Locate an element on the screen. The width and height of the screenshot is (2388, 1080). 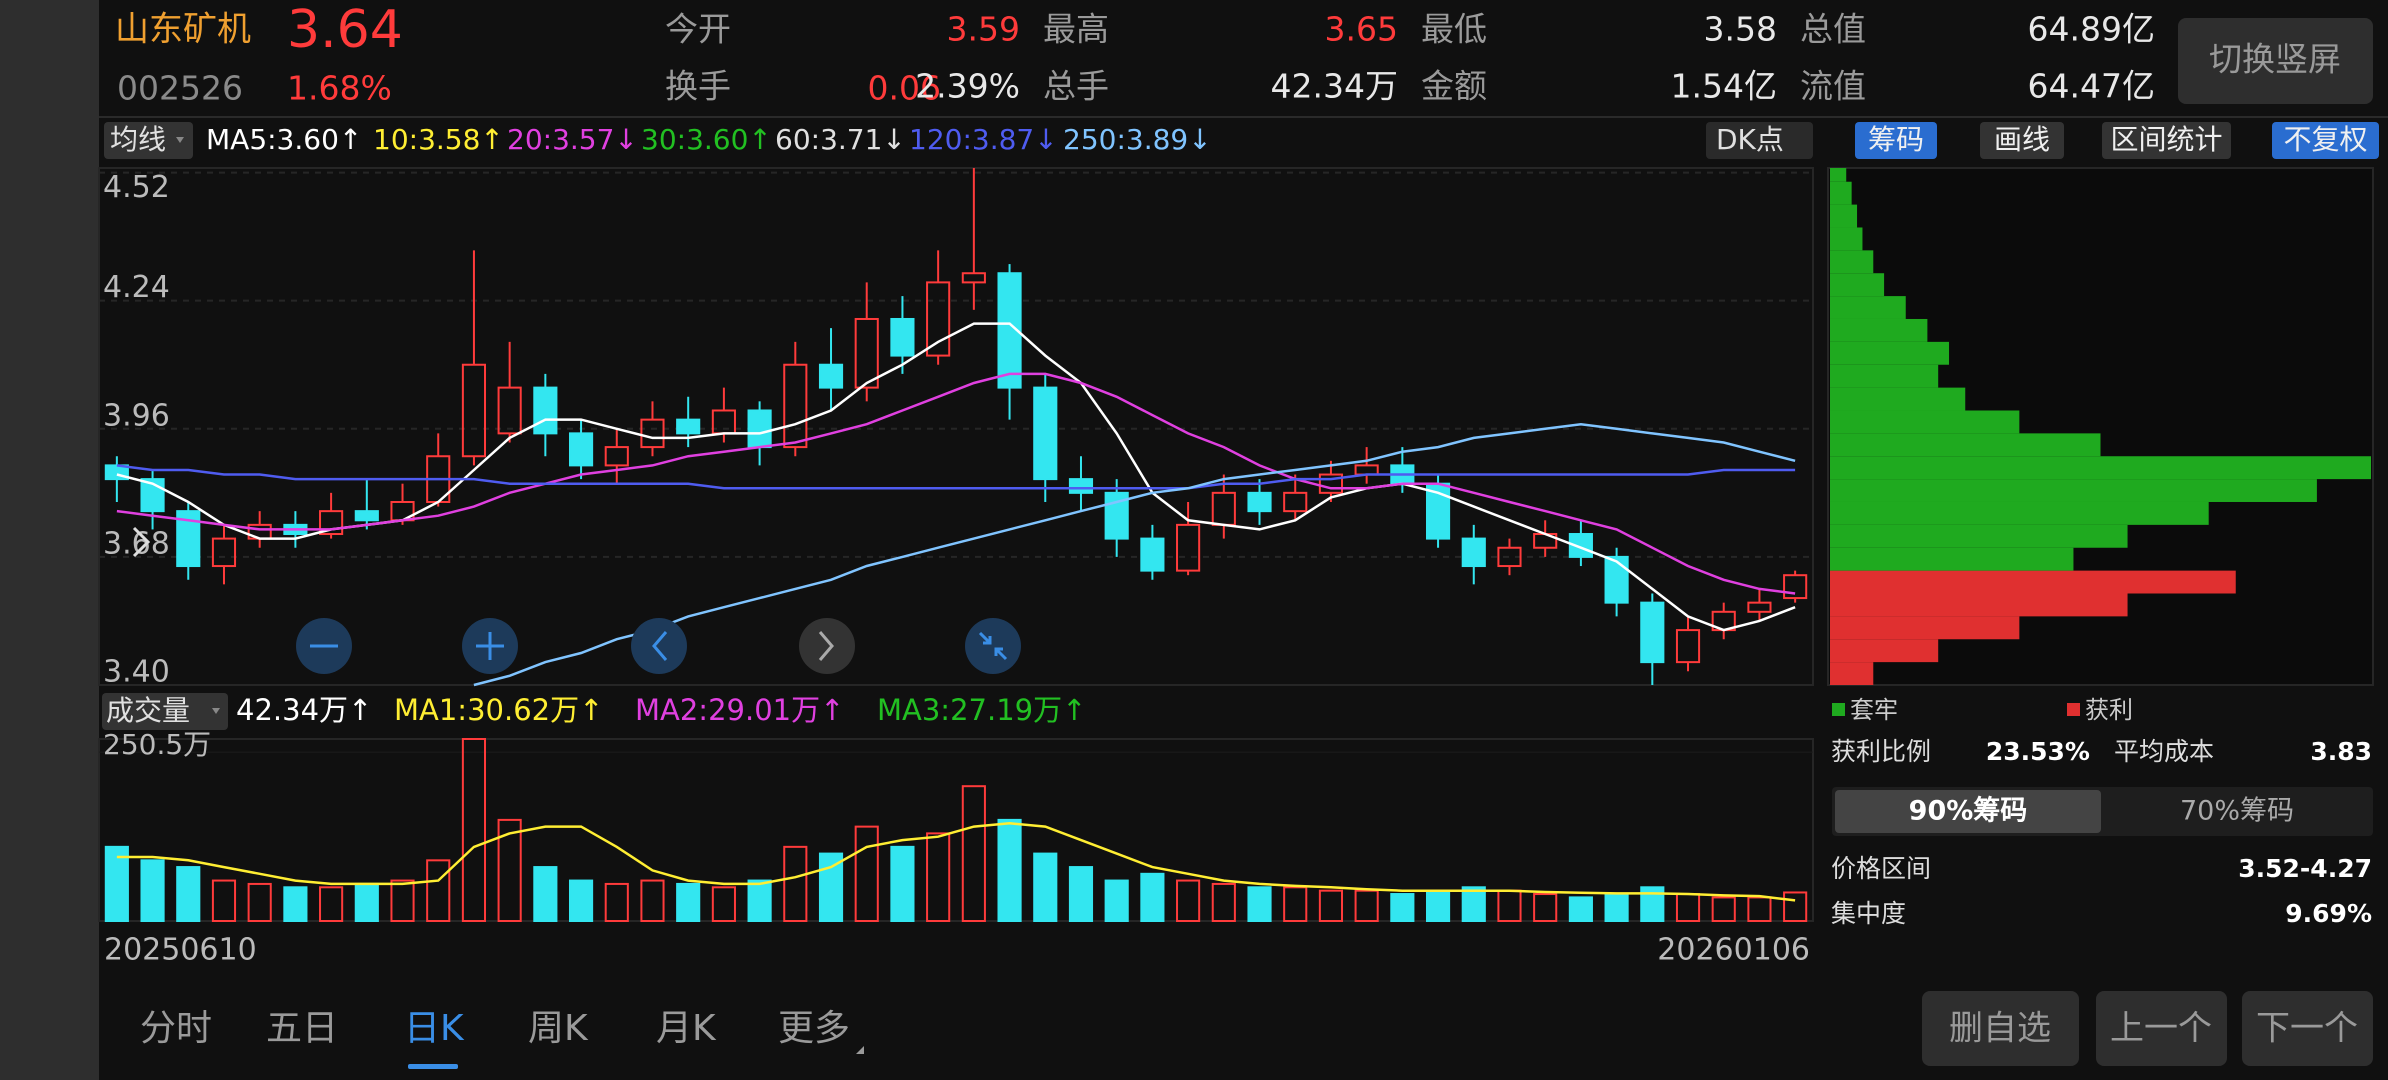
period-tab: 五日 is located at coordinates (302, 1028).